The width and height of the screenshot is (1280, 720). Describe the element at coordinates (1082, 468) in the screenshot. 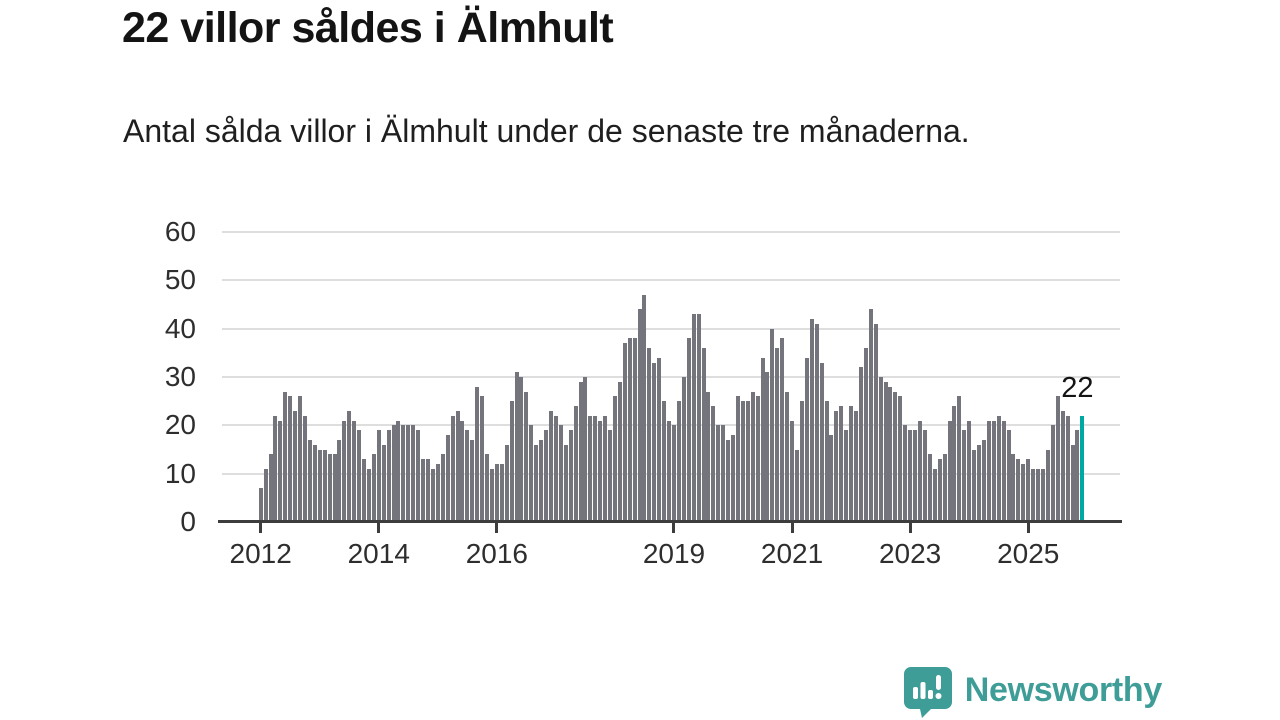

I see `bar-highlight` at that location.